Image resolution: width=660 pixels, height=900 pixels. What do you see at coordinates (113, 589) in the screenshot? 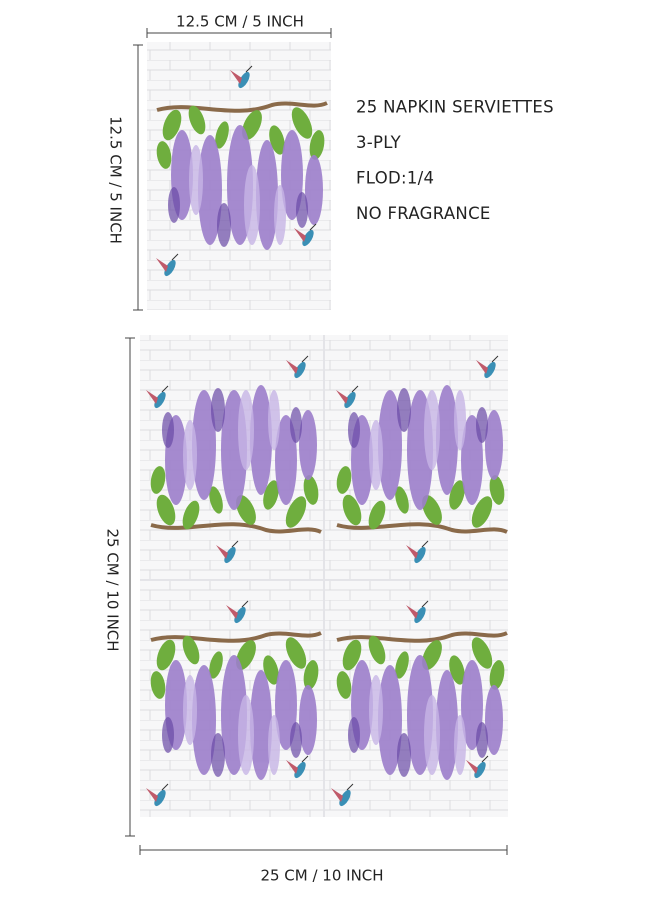
I see `large-height-label: 25 CM / 10 INCH` at bounding box center [113, 589].